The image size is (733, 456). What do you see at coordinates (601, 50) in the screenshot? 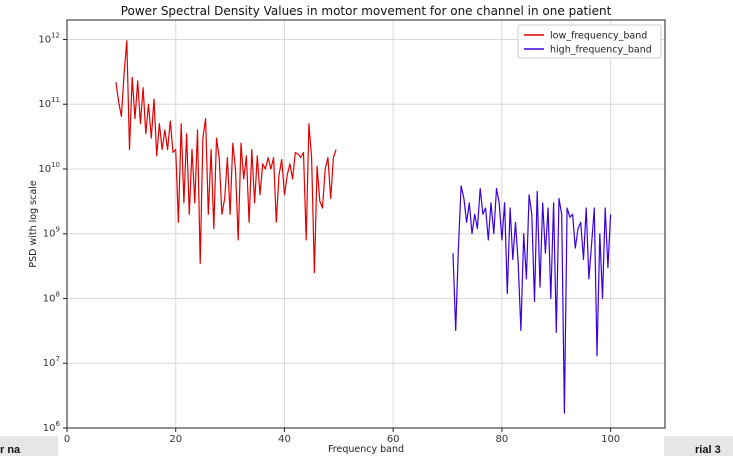
I see `legend-entry: high_frequency_band` at bounding box center [601, 50].